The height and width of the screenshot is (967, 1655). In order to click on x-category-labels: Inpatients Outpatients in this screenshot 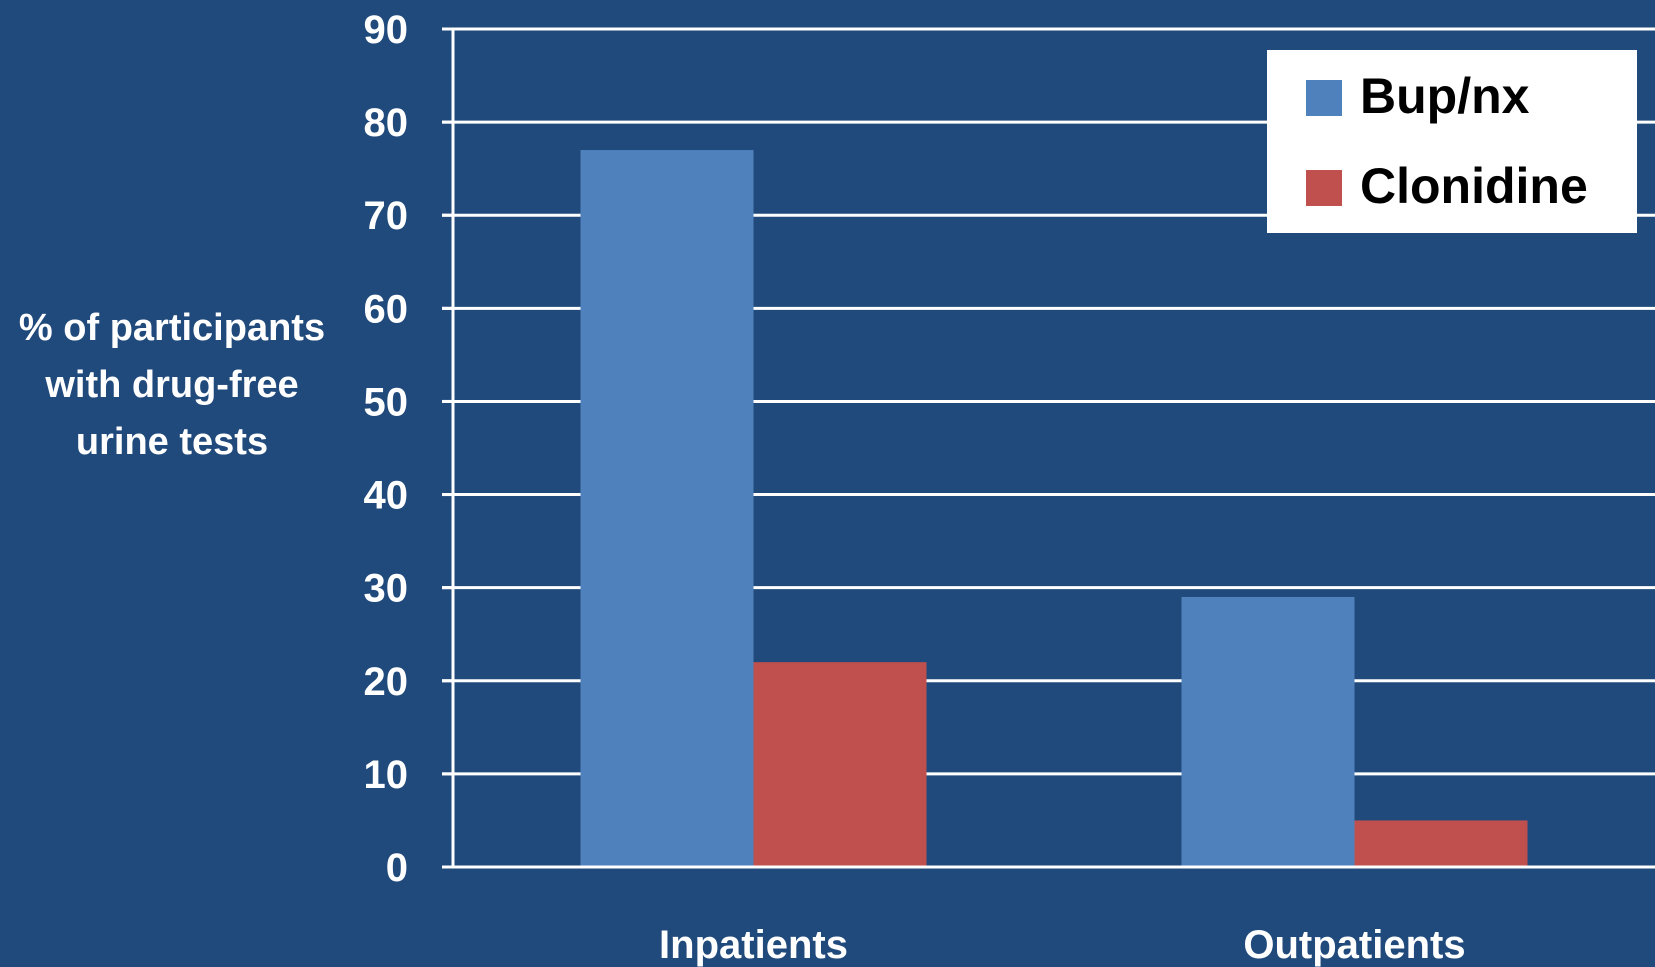, I will do `click(1062, 945)`.